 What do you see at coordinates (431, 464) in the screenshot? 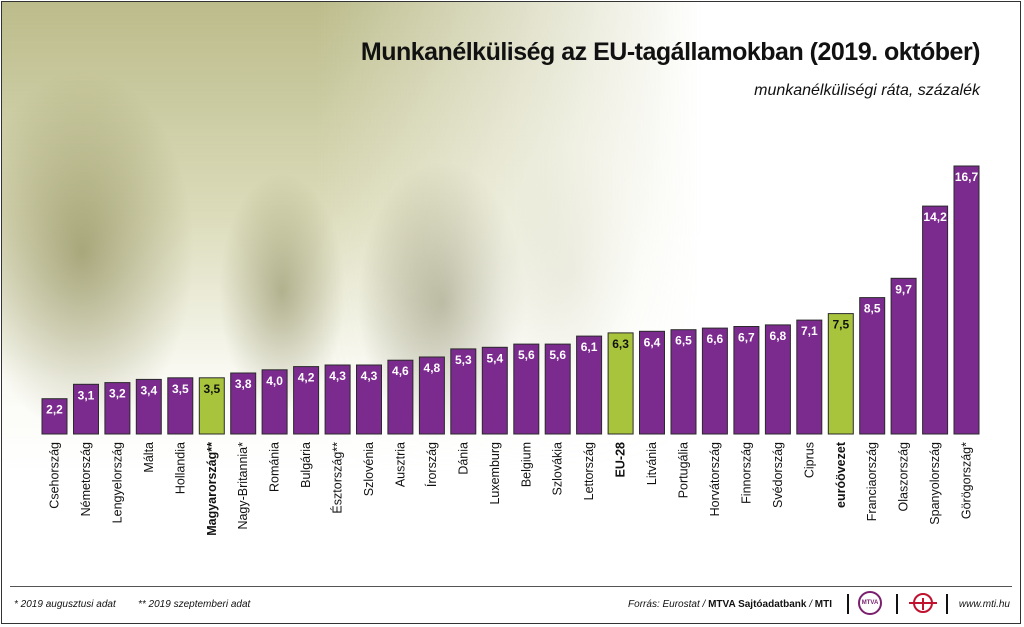
I see `category-label-12: Írország` at bounding box center [431, 464].